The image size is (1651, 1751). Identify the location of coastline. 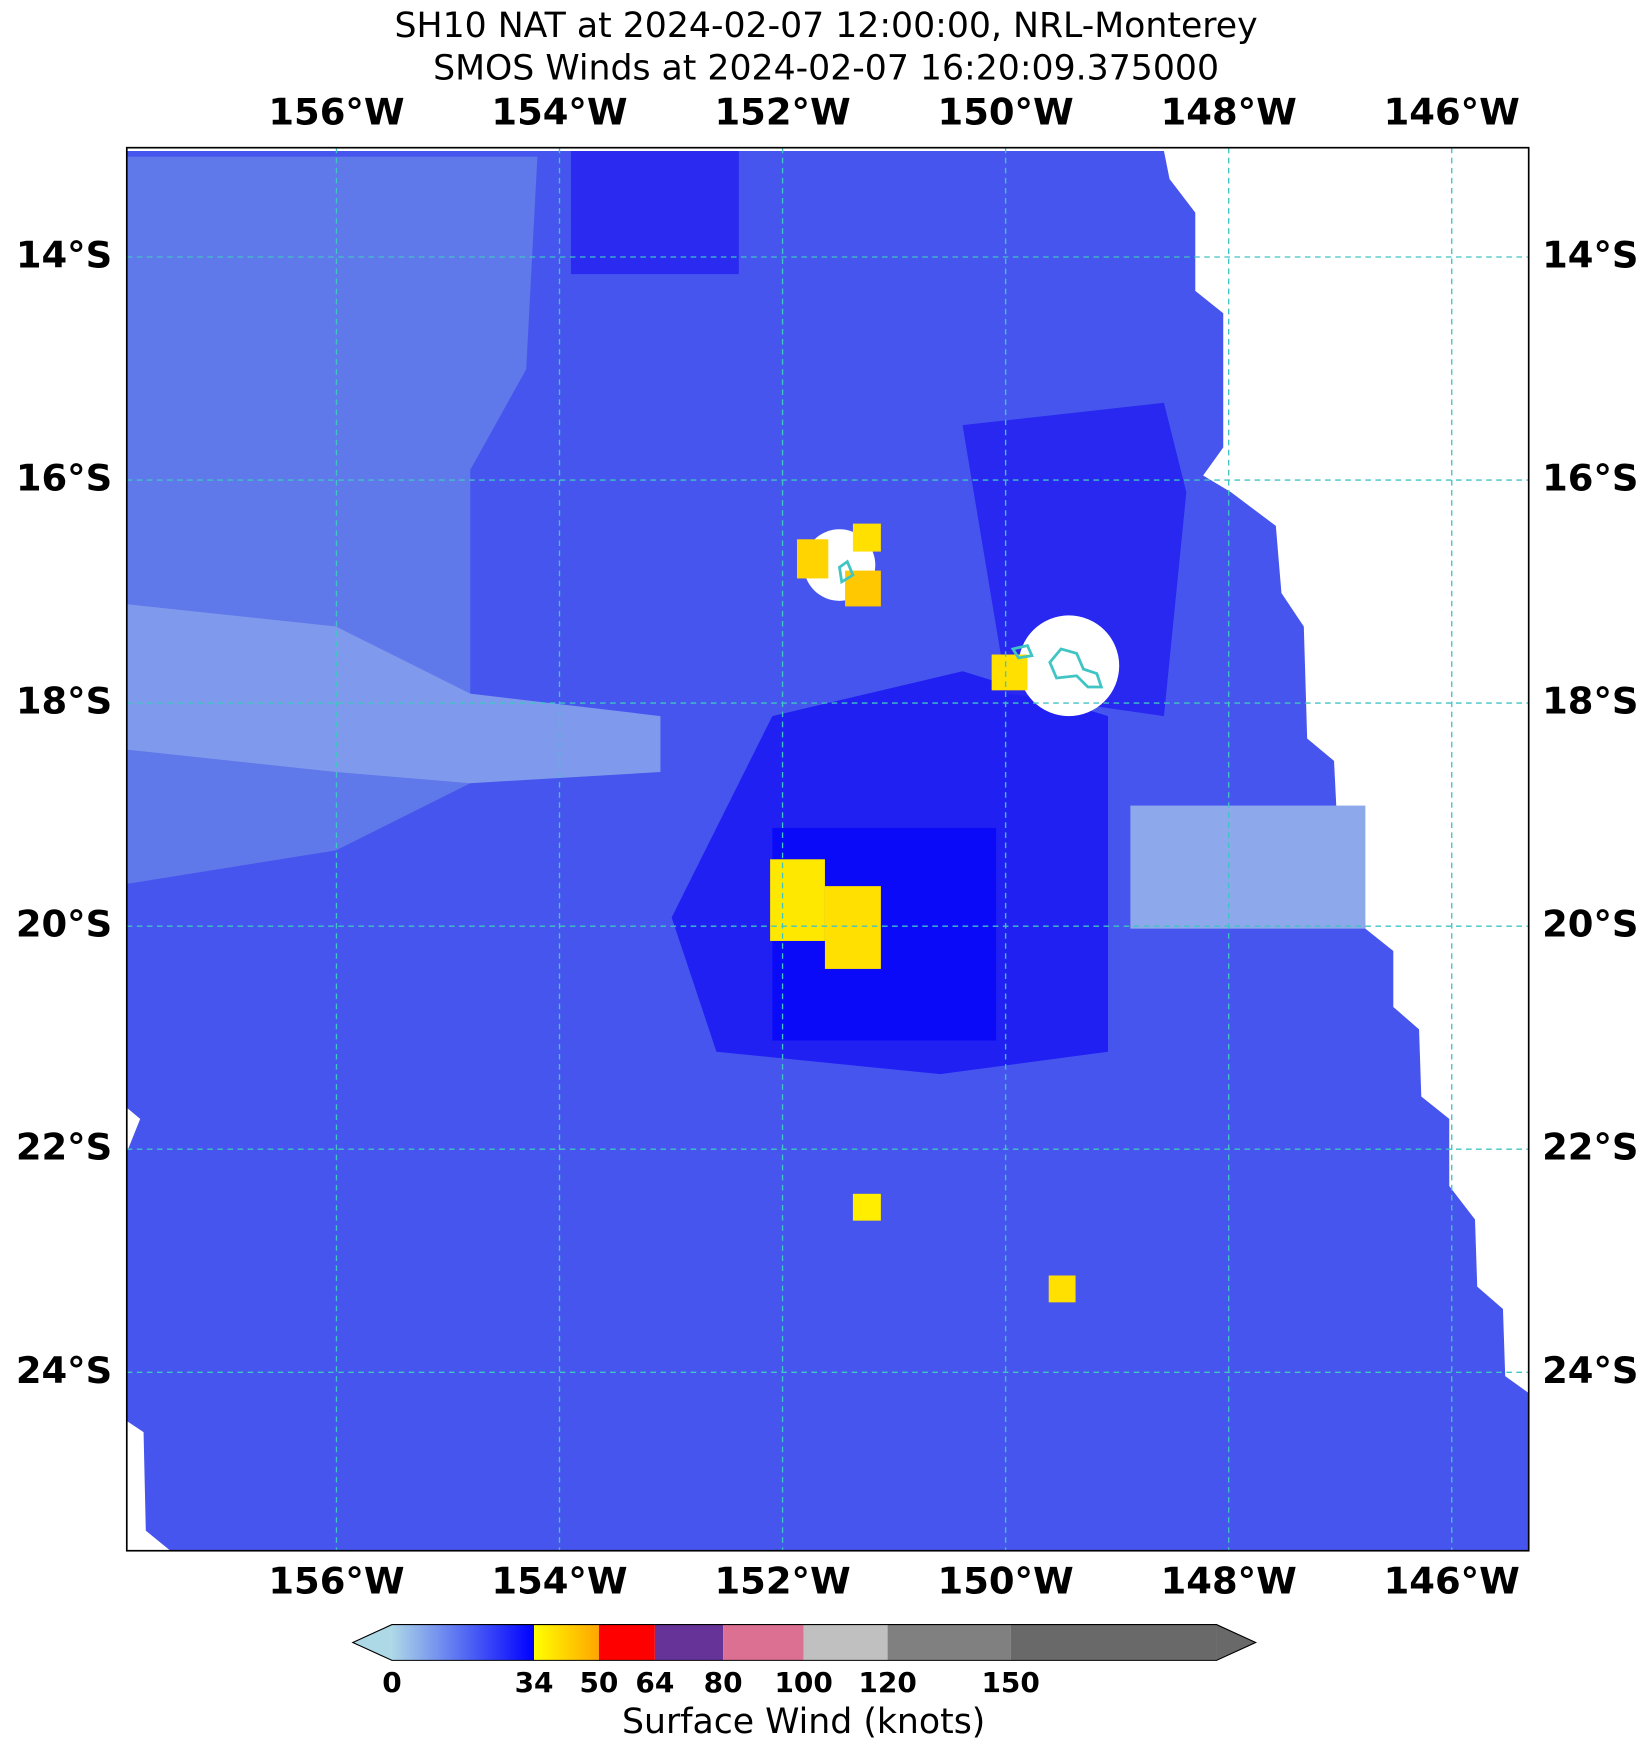
(970, 624).